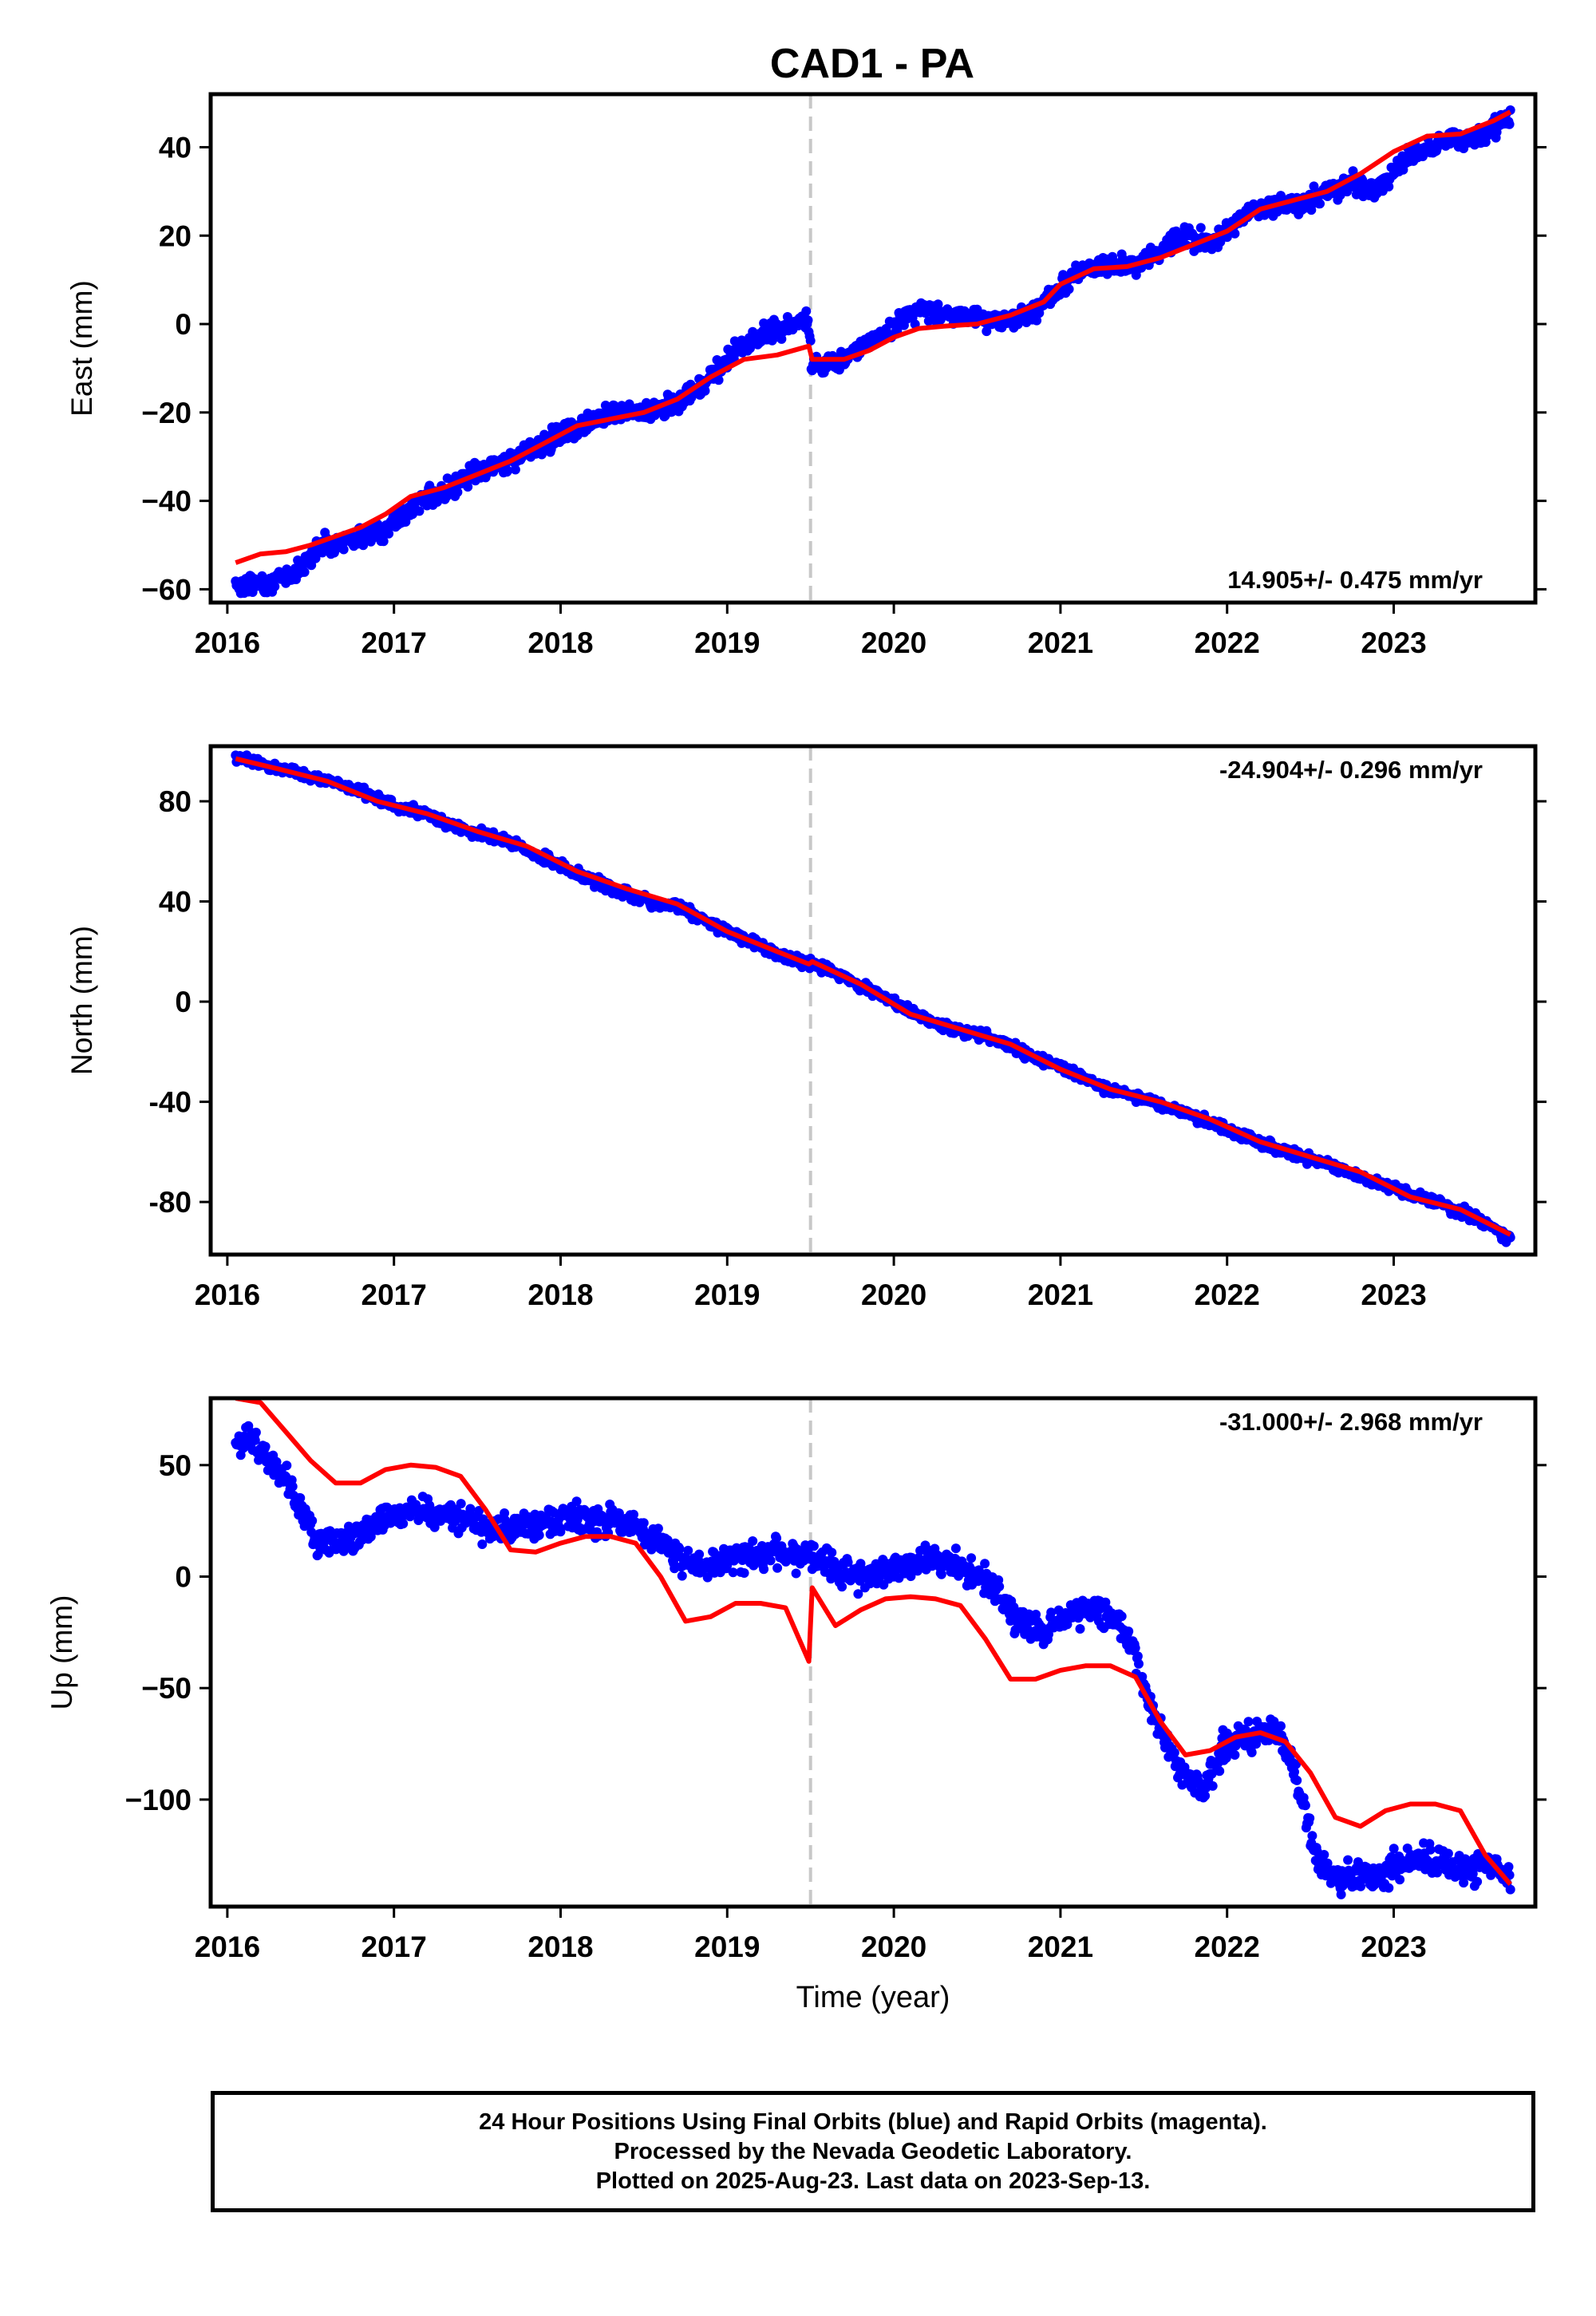 This screenshot has height=2316, width=1596. Describe the element at coordinates (81, 1001) in the screenshot. I see `y-axis-label: North (mm)` at that location.